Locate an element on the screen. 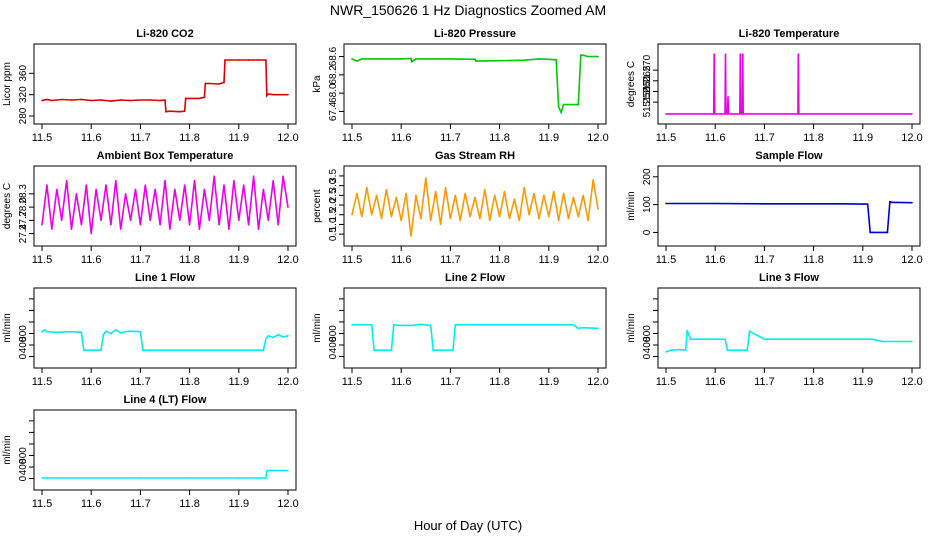  y-axis-label: degrees C is located at coordinates (7, 206).